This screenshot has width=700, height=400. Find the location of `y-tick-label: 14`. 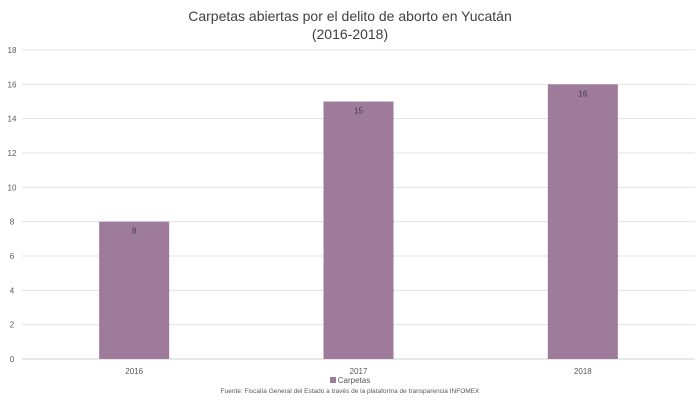

y-tick-label: 14 is located at coordinates (12, 119).